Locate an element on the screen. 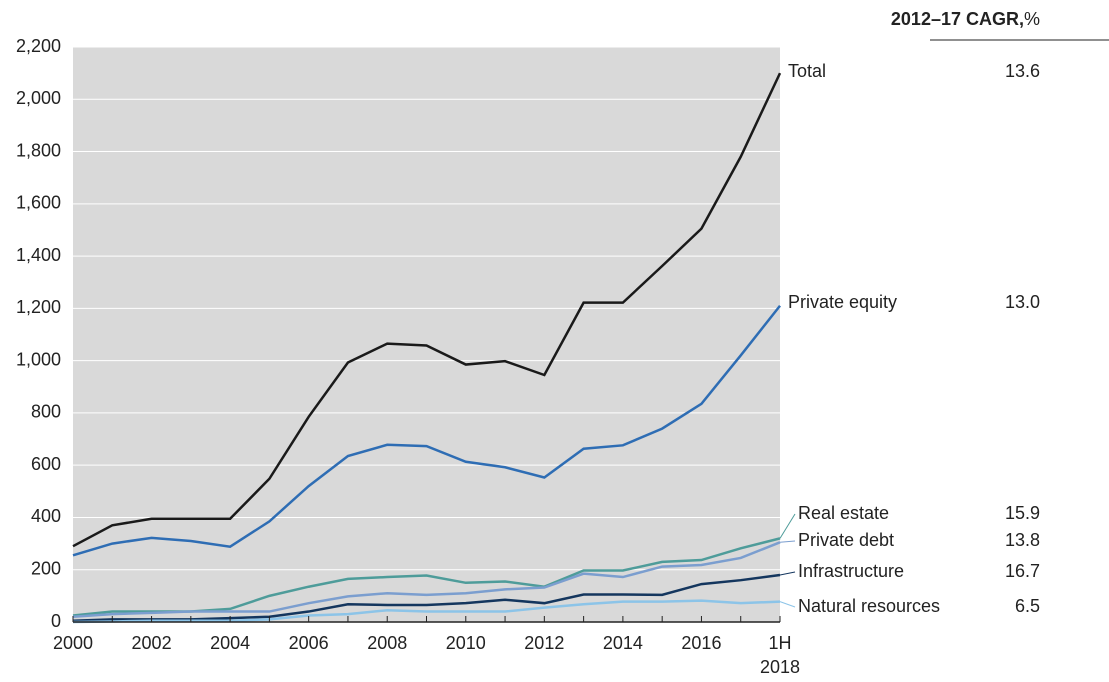  x-tick-label: 2012 is located at coordinates (544, 643).